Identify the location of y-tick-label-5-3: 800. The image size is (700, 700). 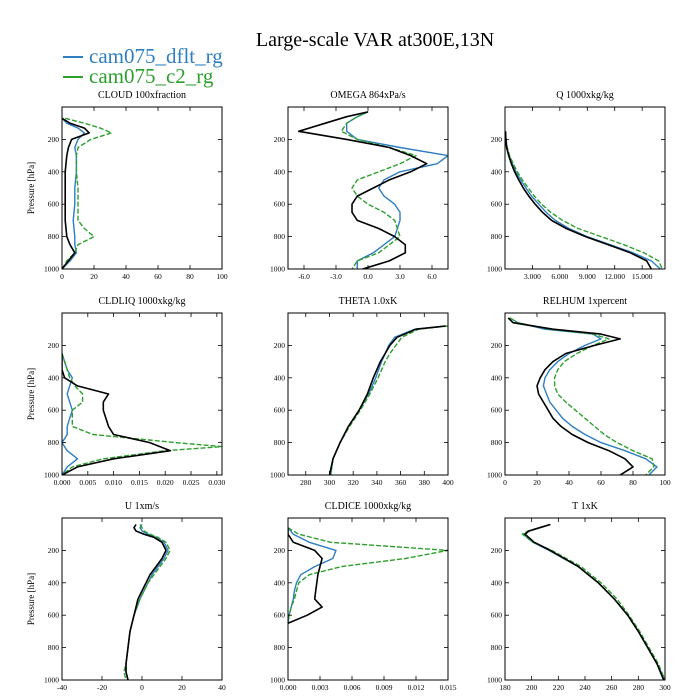
(497, 442).